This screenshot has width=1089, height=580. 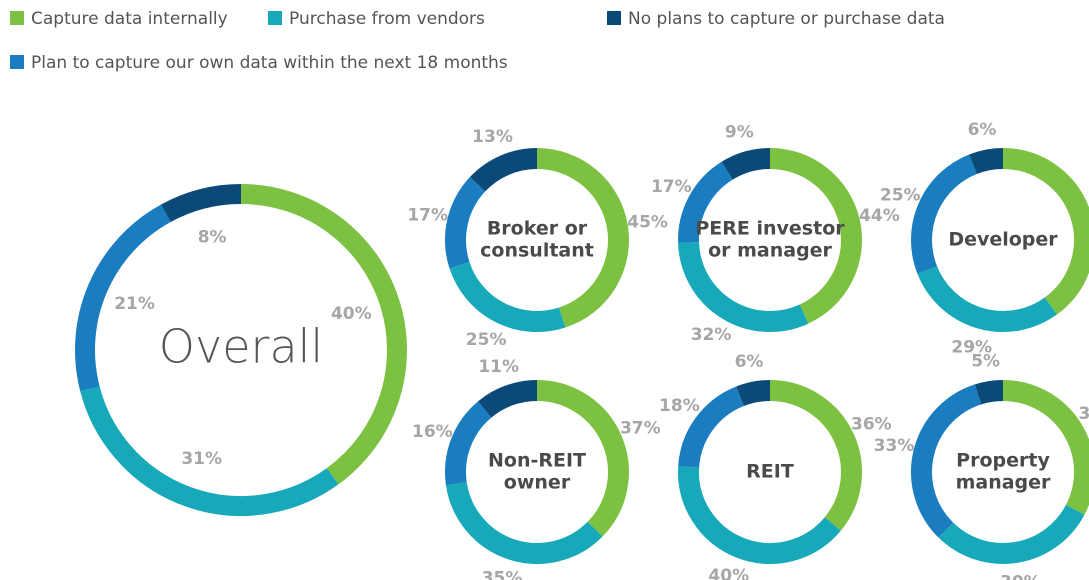 What do you see at coordinates (432, 432) in the screenshot?
I see `data-label: 16%` at bounding box center [432, 432].